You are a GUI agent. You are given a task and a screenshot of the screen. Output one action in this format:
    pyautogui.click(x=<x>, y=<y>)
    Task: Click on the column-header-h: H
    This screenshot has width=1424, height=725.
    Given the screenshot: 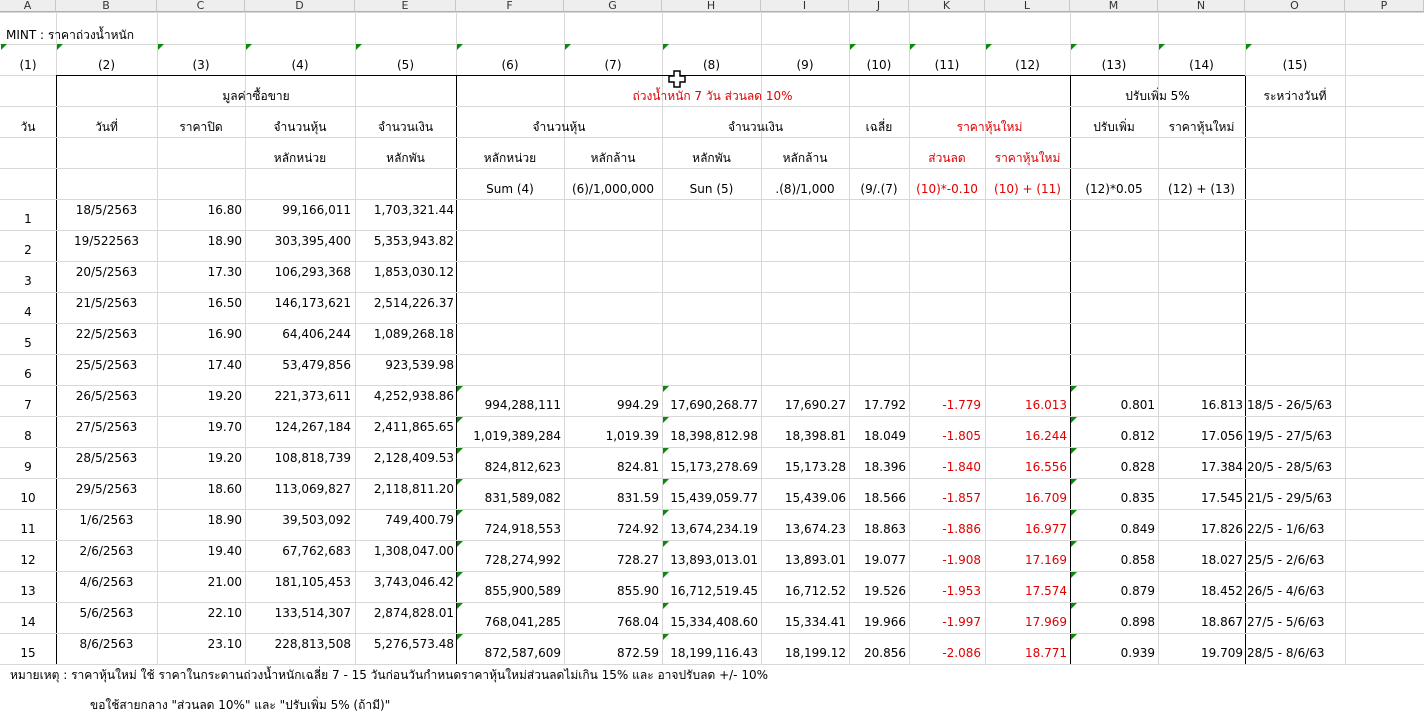 What is the action you would take?
    pyautogui.click(x=711, y=6)
    